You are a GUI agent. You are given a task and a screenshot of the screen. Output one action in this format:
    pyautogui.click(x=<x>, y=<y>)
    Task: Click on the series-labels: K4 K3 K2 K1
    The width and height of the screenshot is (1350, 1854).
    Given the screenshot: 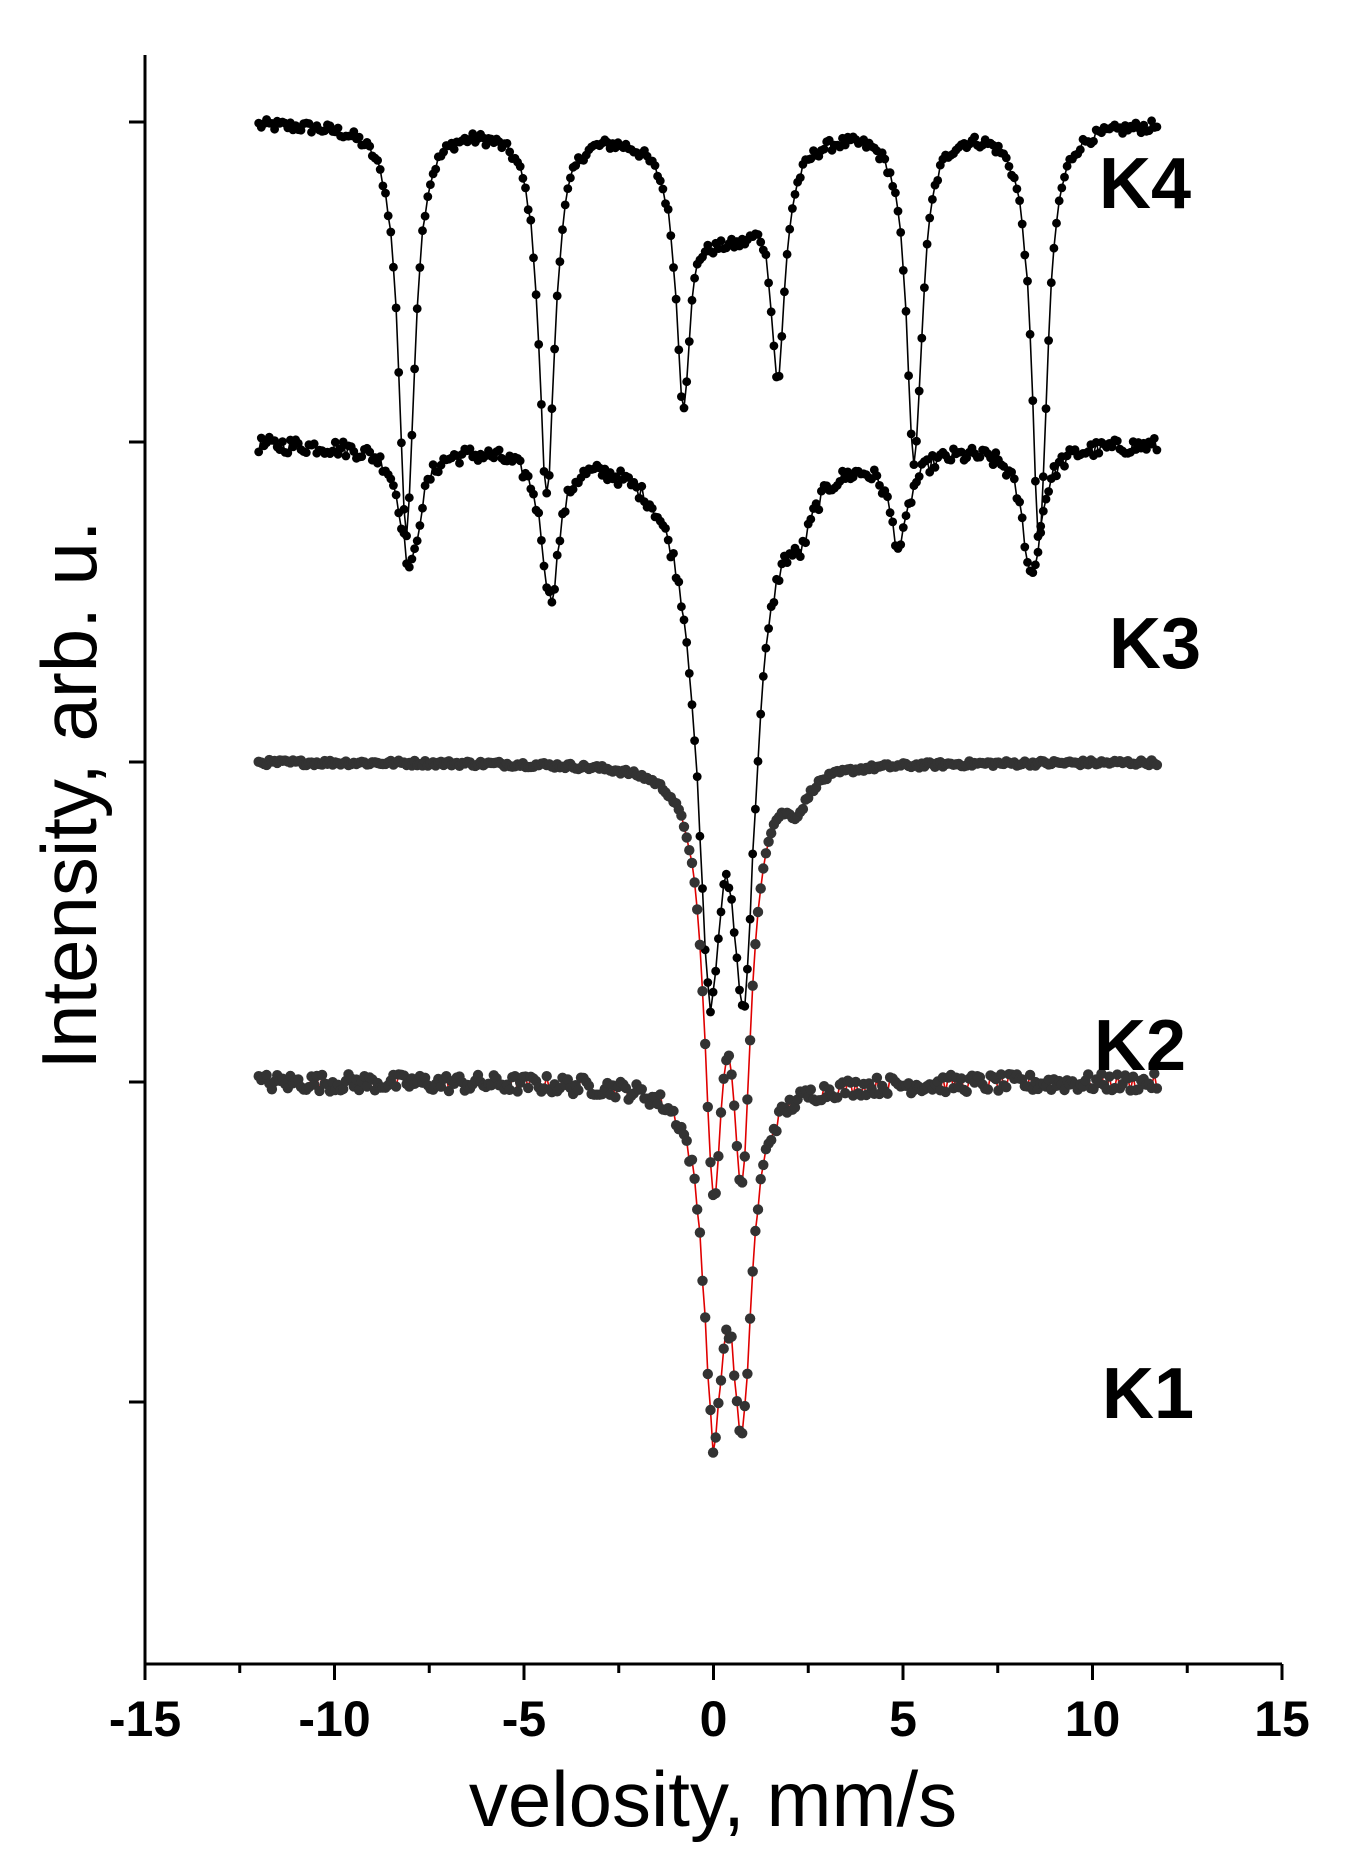 What is the action you would take?
    pyautogui.click(x=1147, y=789)
    